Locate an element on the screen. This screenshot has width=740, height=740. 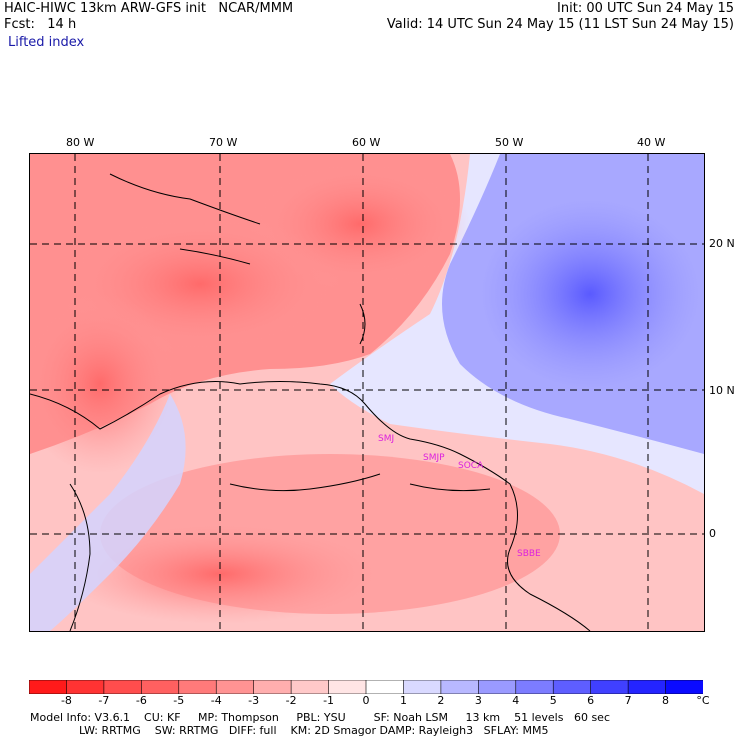
station-label: SBBE is located at coordinates (529, 554).